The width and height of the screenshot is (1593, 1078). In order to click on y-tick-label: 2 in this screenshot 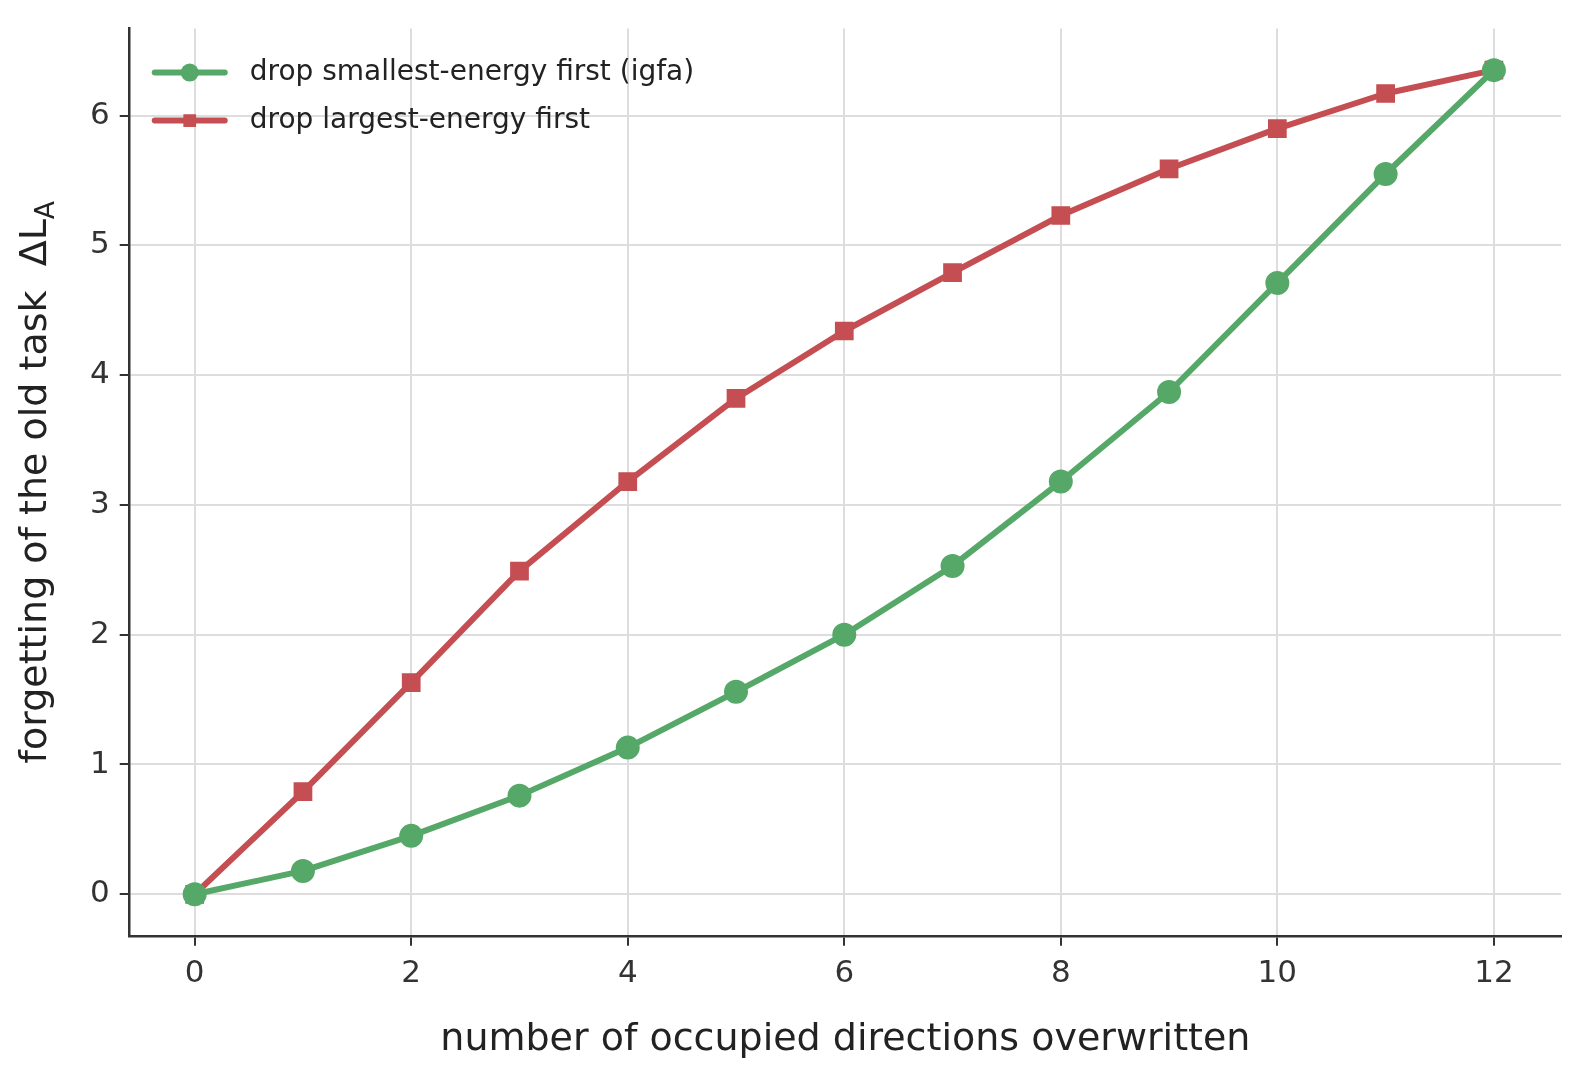, I will do `click(99, 631)`.